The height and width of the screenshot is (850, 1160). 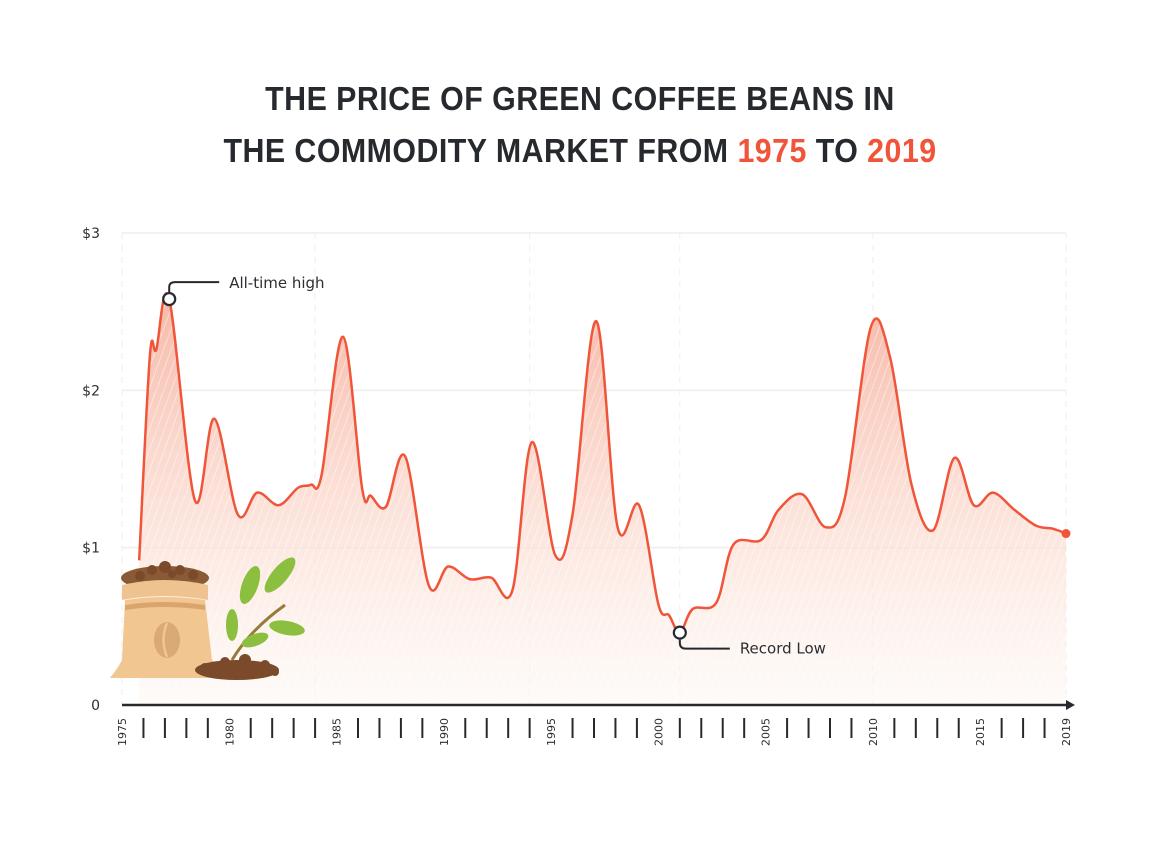 What do you see at coordinates (91, 549) in the screenshot?
I see `y-tick-label: $1` at bounding box center [91, 549].